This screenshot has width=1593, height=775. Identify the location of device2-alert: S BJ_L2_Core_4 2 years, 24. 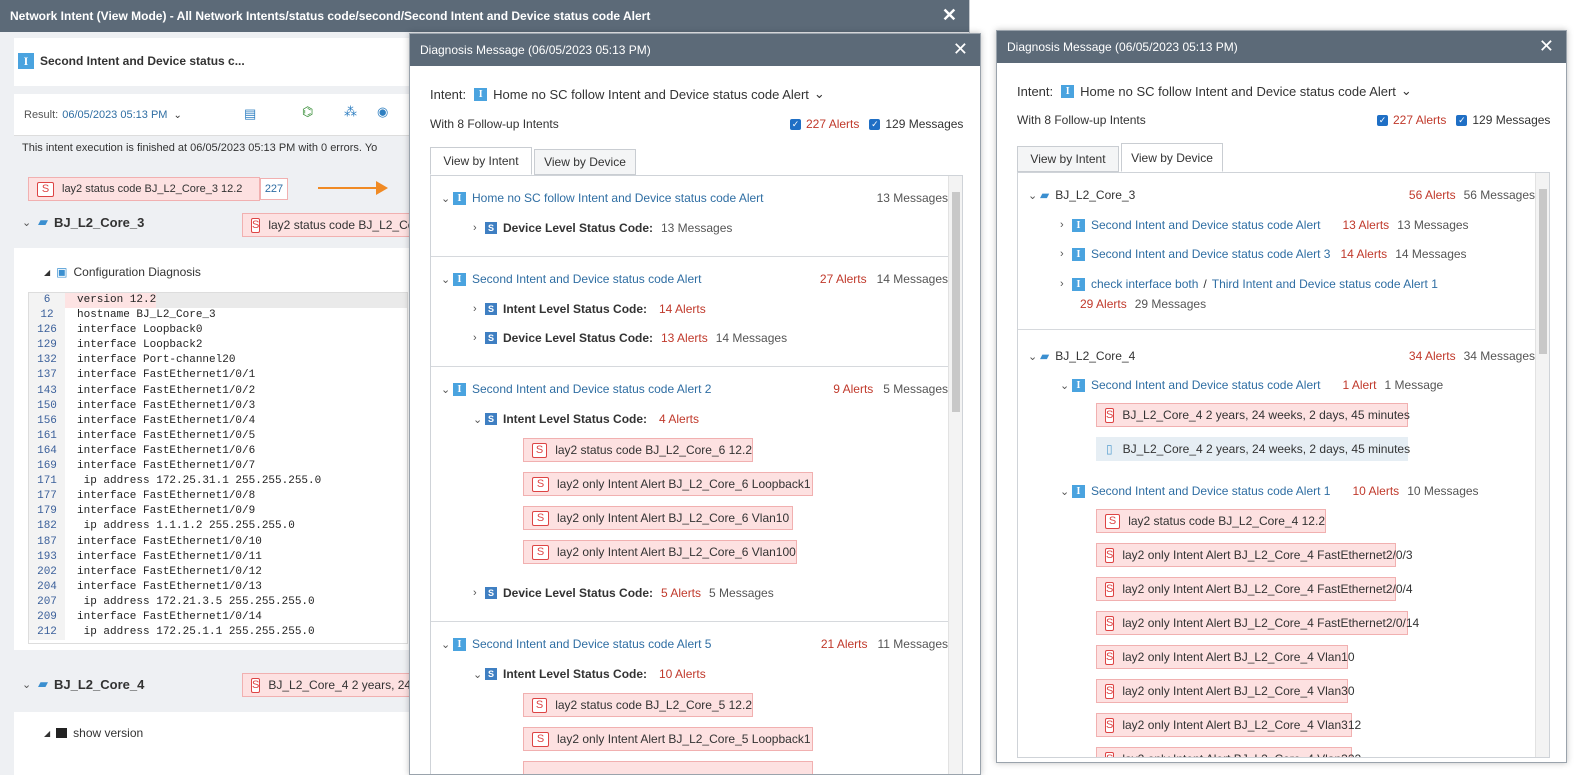
(327, 685).